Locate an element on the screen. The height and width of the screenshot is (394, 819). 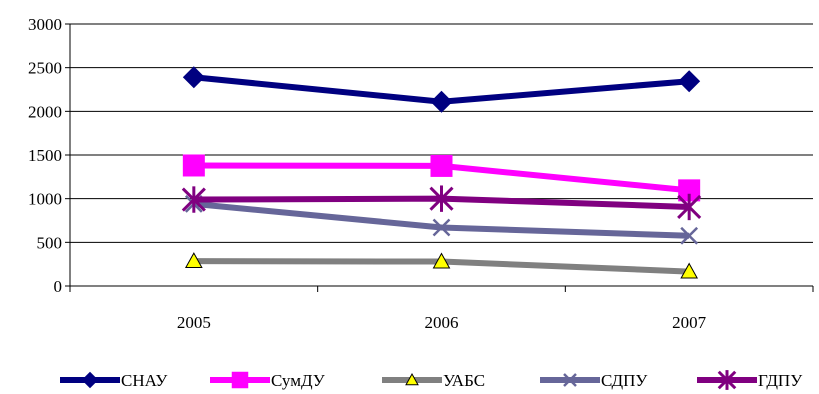
series-УАБС is located at coordinates (441, 265).